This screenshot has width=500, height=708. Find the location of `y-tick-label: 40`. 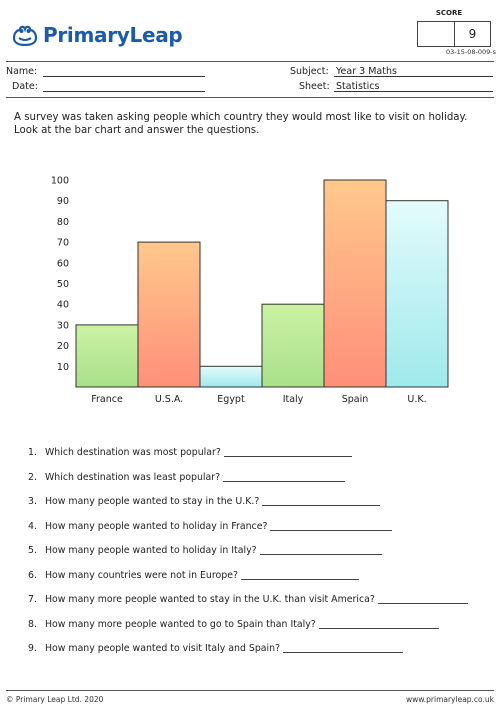

y-tick-label: 40 is located at coordinates (63, 305).